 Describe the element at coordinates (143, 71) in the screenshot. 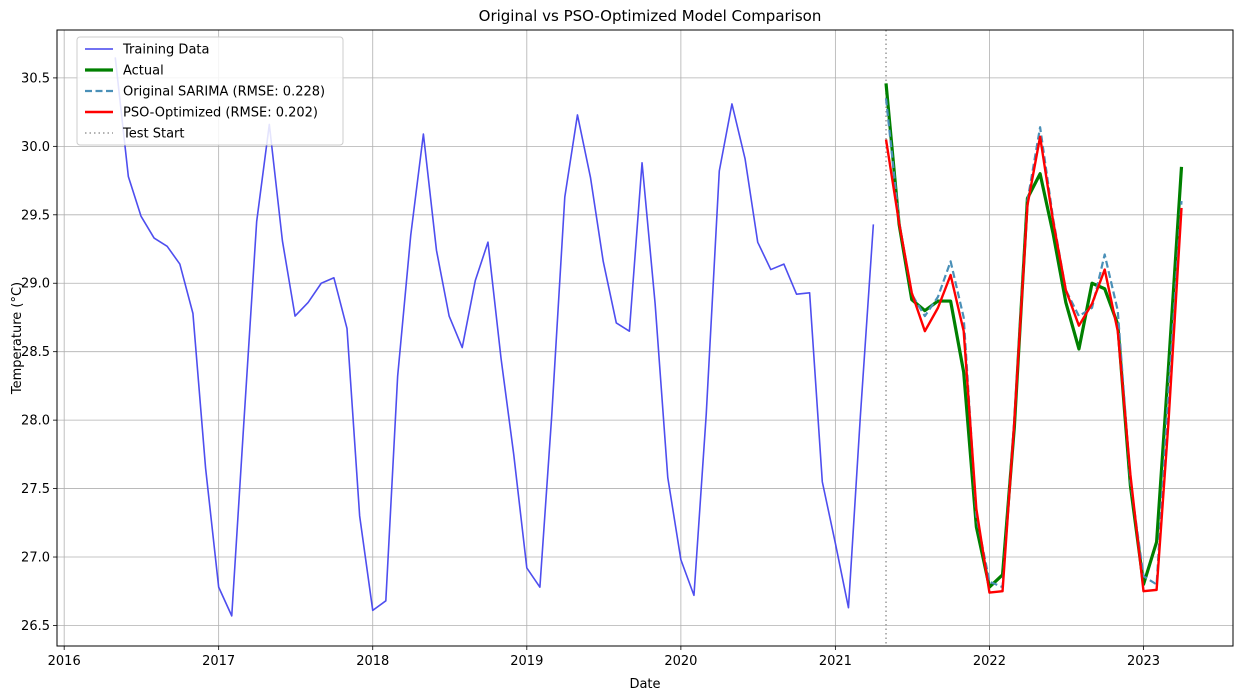

I see `legend-actual-label: Actual` at that location.